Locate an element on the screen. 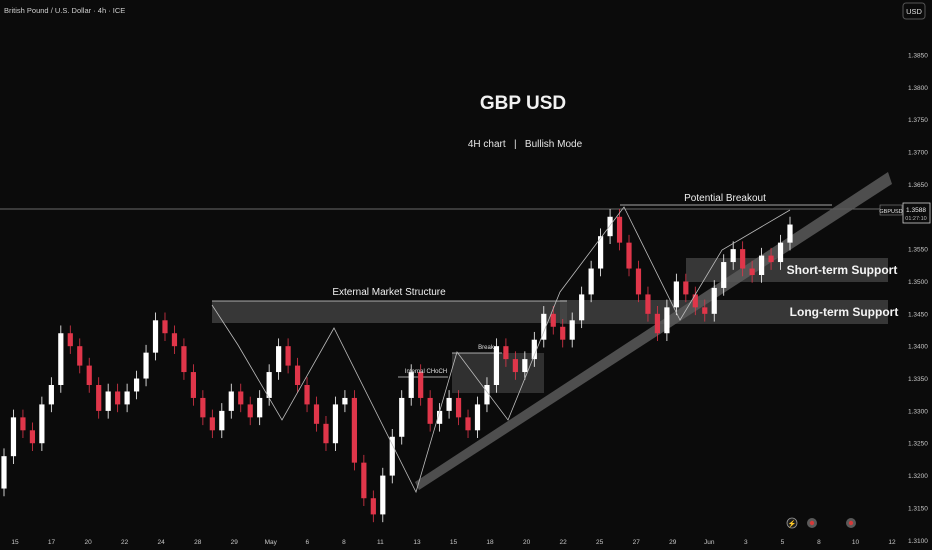 The image size is (932, 550). price-tag: GBPUSD 1.3588 01:27:10 is located at coordinates (905, 213).